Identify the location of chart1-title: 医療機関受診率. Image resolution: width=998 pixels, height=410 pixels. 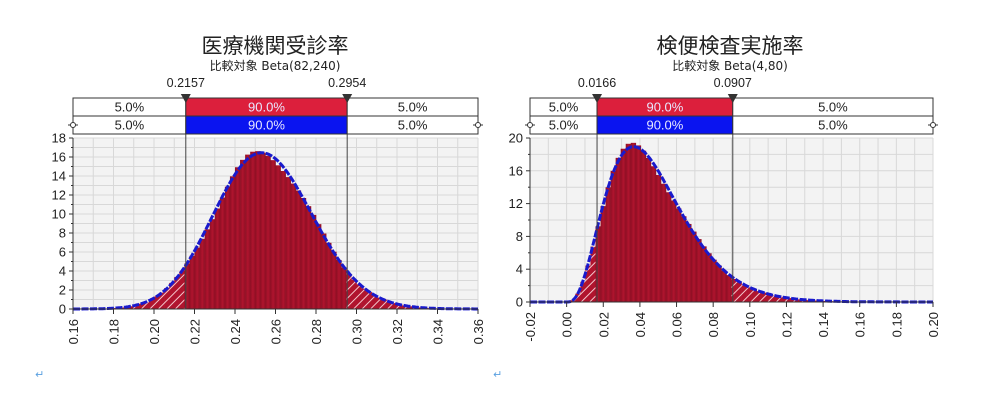
(275, 46).